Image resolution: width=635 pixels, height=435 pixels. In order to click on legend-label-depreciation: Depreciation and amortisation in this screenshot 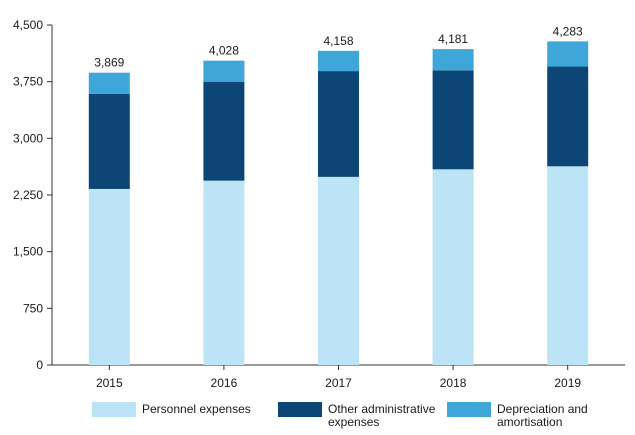, I will do `click(542, 415)`.